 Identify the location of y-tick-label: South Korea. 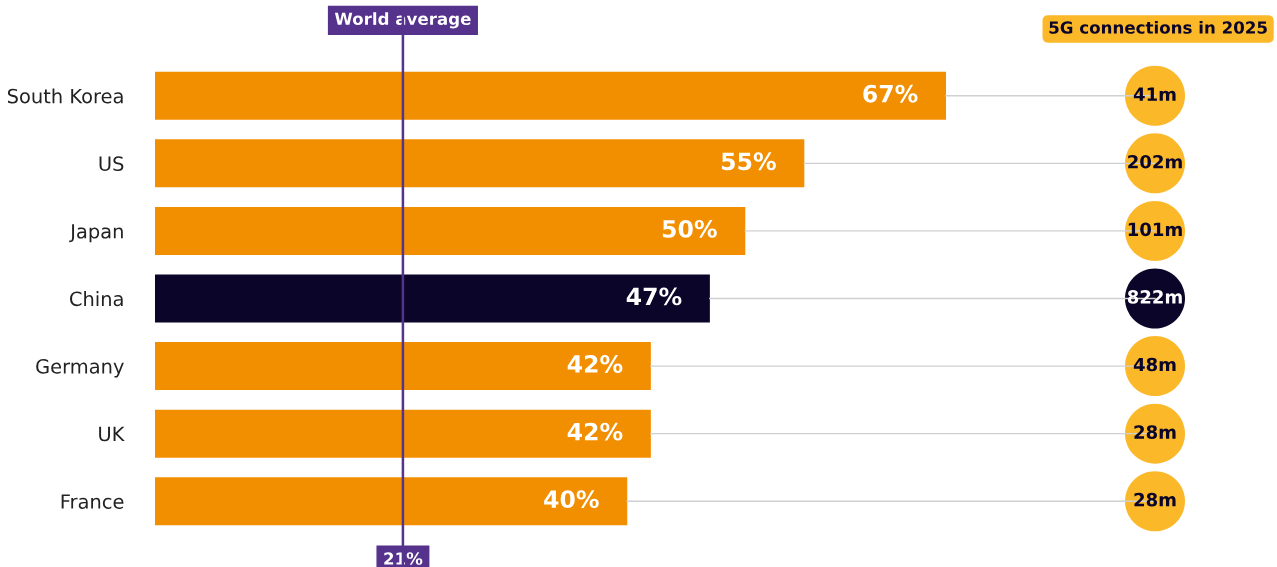
(65, 96).